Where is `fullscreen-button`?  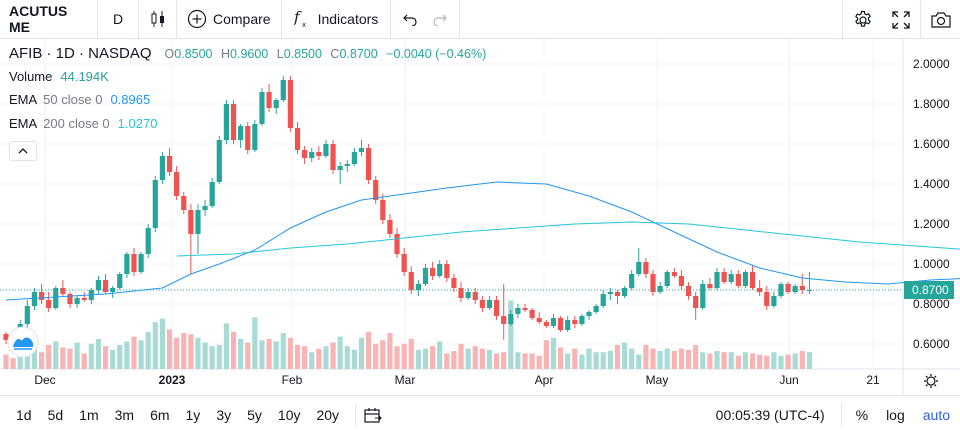 fullscreen-button is located at coordinates (901, 19).